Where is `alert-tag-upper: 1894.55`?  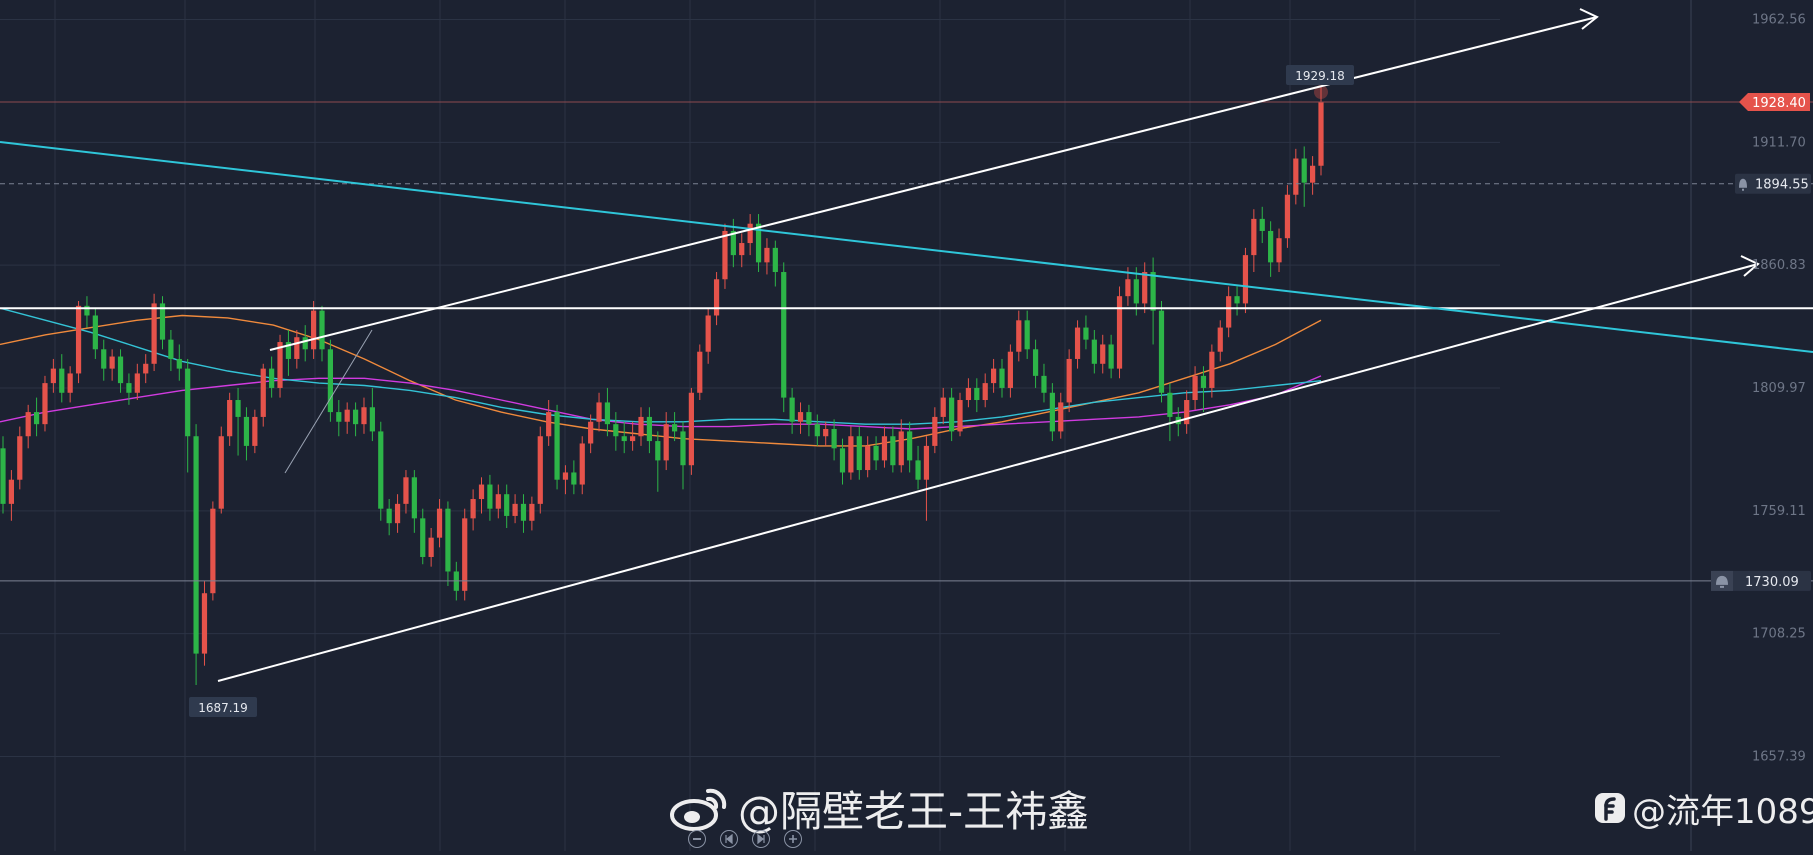
alert-tag-upper: 1894.55 is located at coordinates (1773, 183).